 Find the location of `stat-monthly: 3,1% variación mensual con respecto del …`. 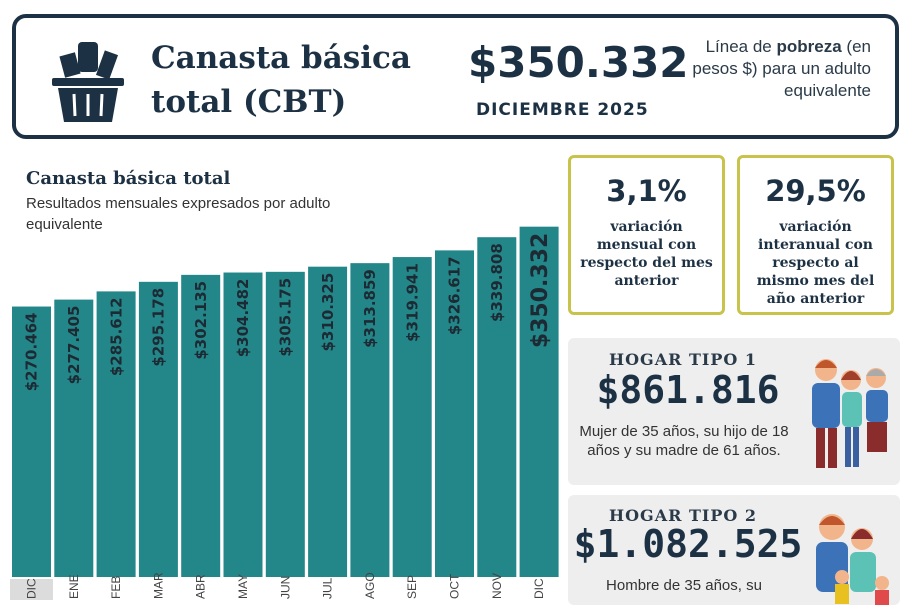

stat-monthly: 3,1% variación mensual con respecto del … is located at coordinates (646, 235).